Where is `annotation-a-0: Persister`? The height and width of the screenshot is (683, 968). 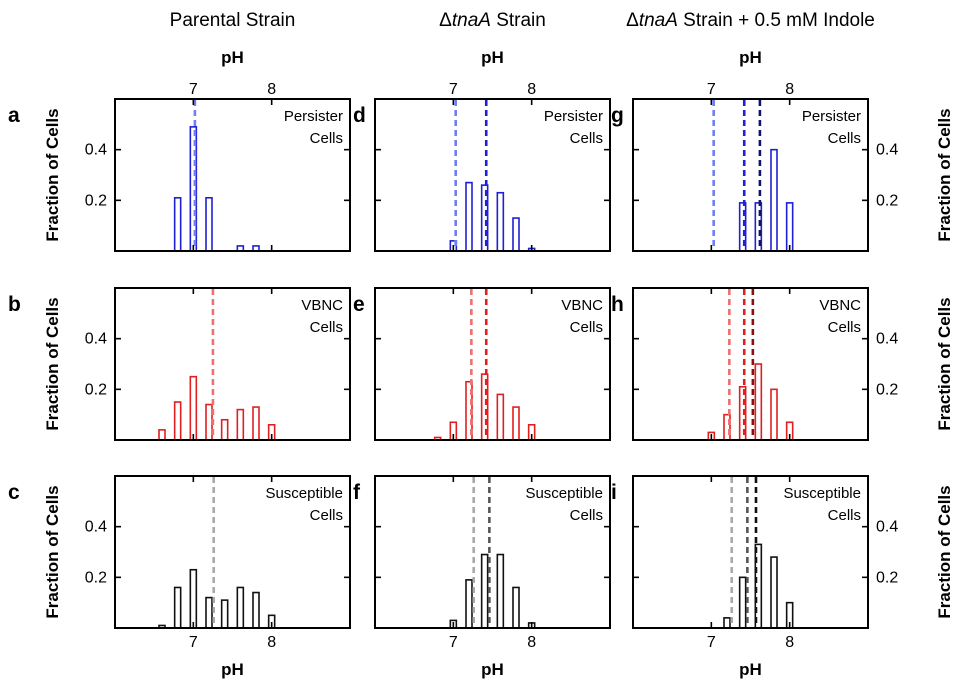
annotation-a-0: Persister is located at coordinates (313, 116).